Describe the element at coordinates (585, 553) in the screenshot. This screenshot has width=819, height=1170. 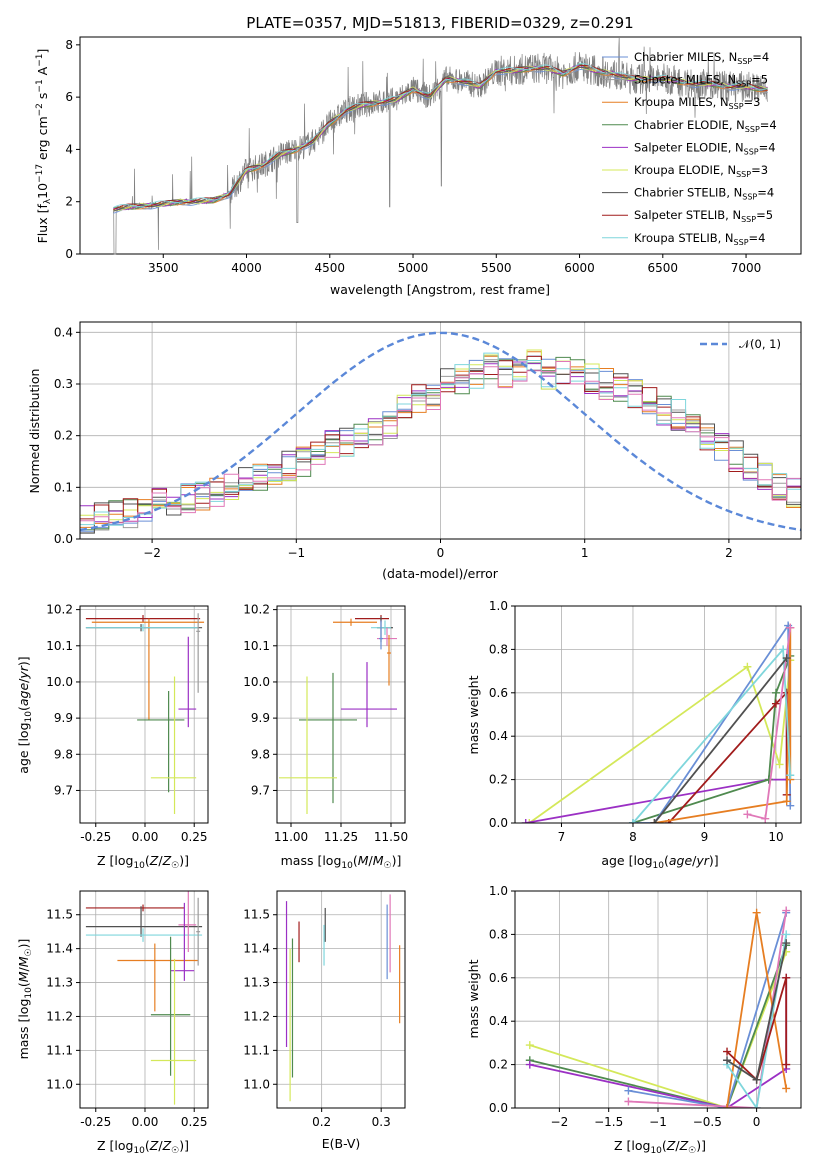
I see `hist-xtick-label: 1` at that location.